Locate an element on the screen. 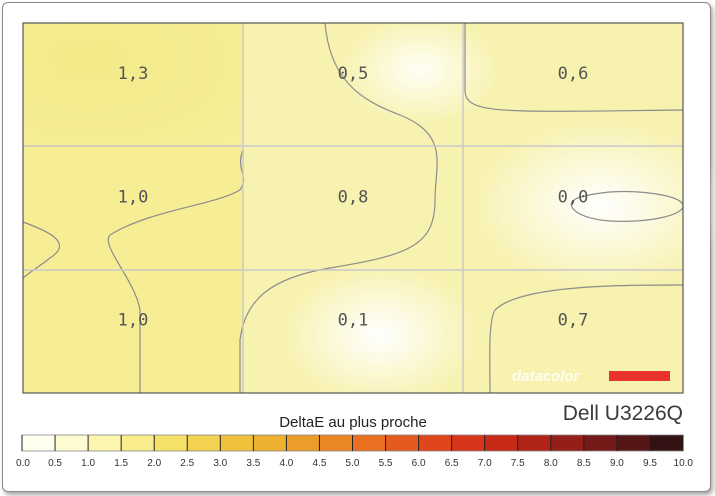 The width and height of the screenshot is (715, 496). colorbar-tick-label-5: 2.5 is located at coordinates (187, 463).